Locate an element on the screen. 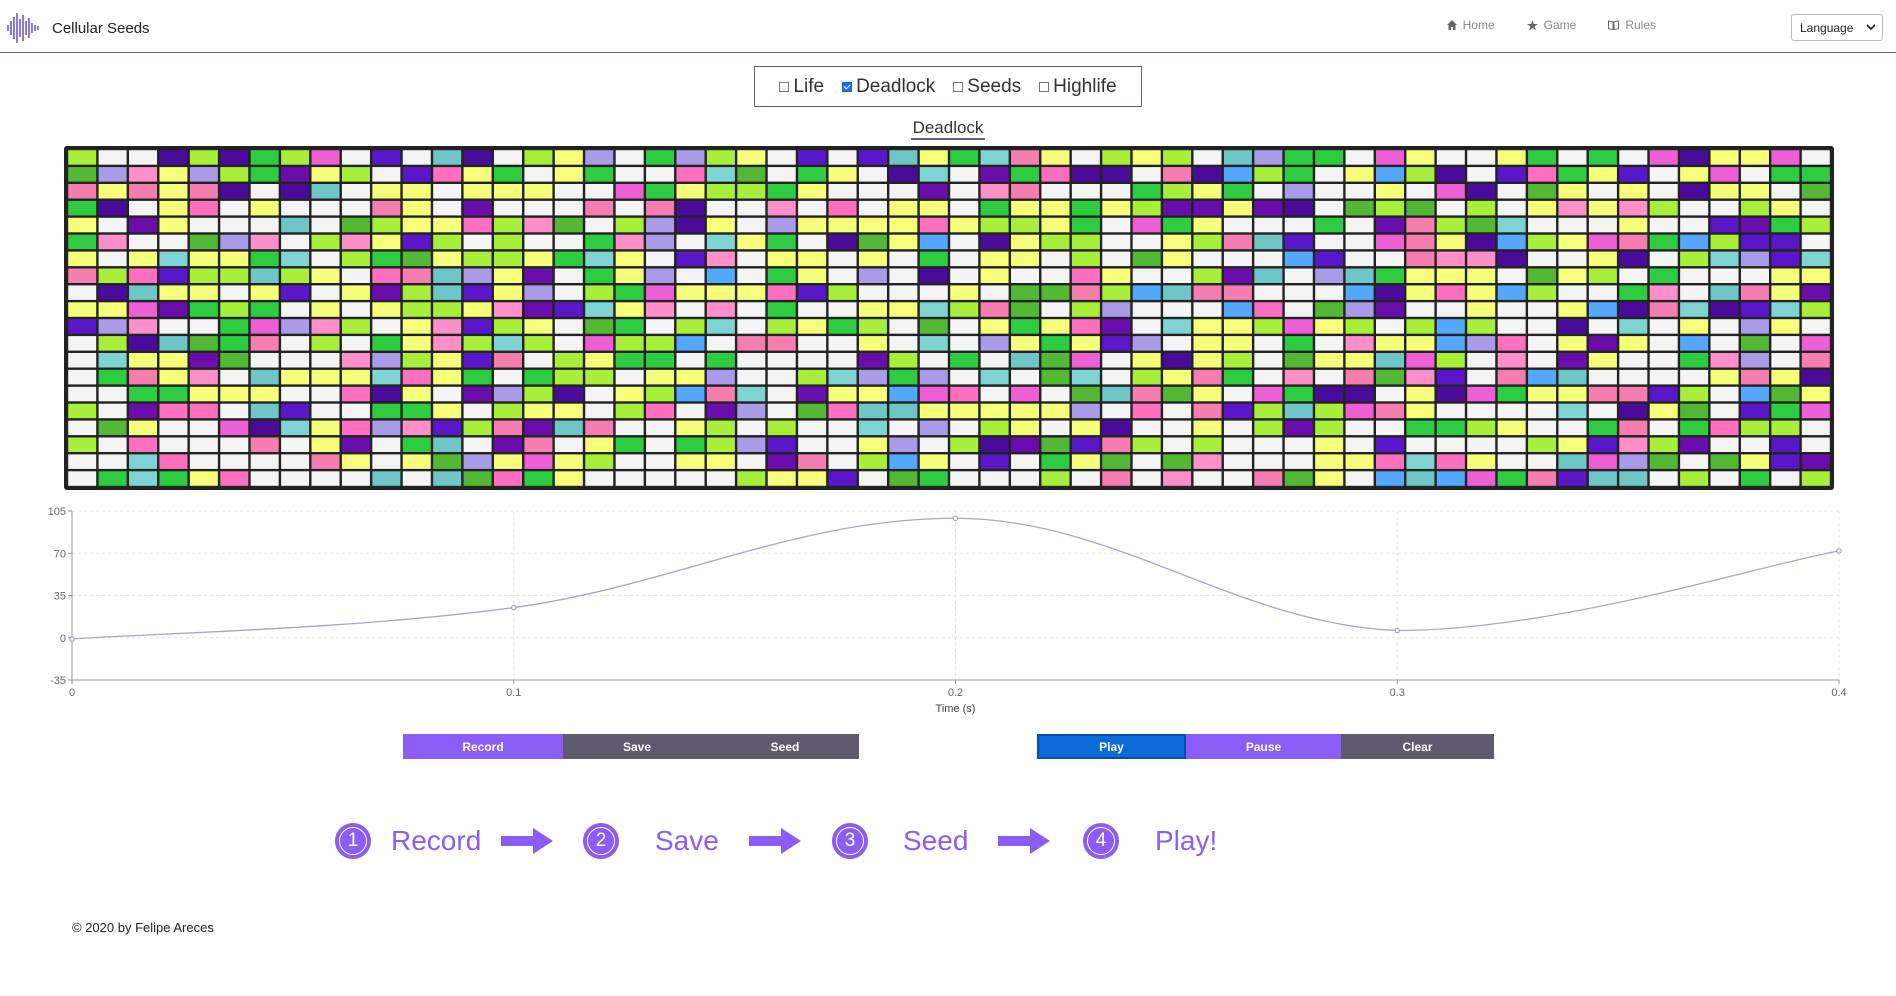  pause-button: Pause is located at coordinates (1263, 746).